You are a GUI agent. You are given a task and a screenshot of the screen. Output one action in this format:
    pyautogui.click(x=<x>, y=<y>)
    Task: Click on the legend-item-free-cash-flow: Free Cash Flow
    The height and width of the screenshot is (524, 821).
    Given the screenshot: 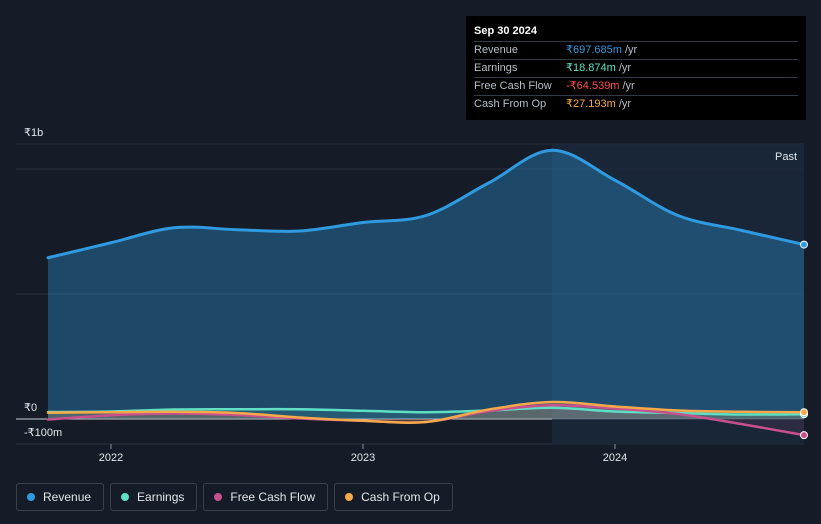 What is the action you would take?
    pyautogui.click(x=266, y=497)
    